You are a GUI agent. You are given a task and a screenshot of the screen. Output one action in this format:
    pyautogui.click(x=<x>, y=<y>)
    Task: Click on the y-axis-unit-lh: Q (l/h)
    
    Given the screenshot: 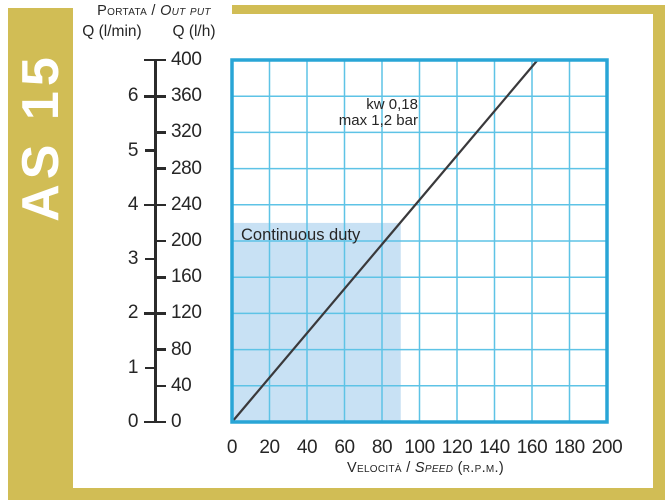 What is the action you would take?
    pyautogui.click(x=194, y=31)
    